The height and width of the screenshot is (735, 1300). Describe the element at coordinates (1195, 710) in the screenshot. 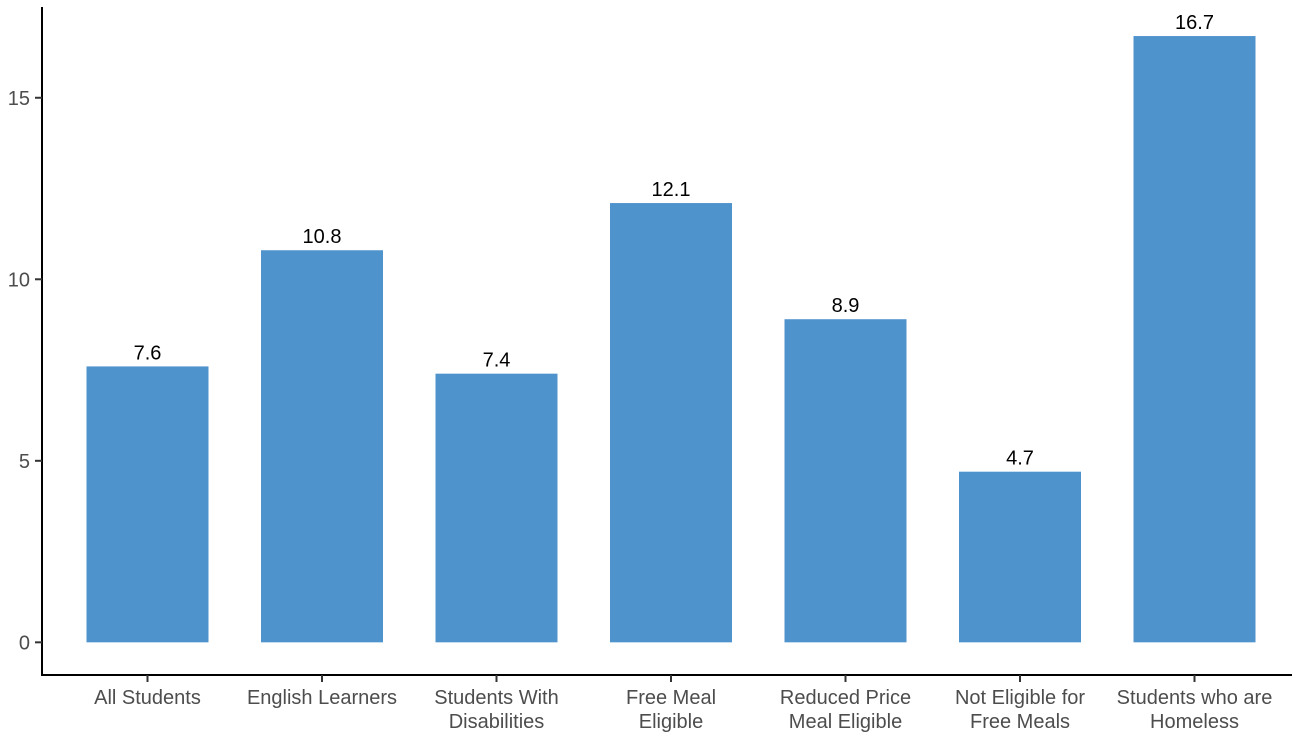

I see `x-tick-label-6: Students who are Homeless` at that location.